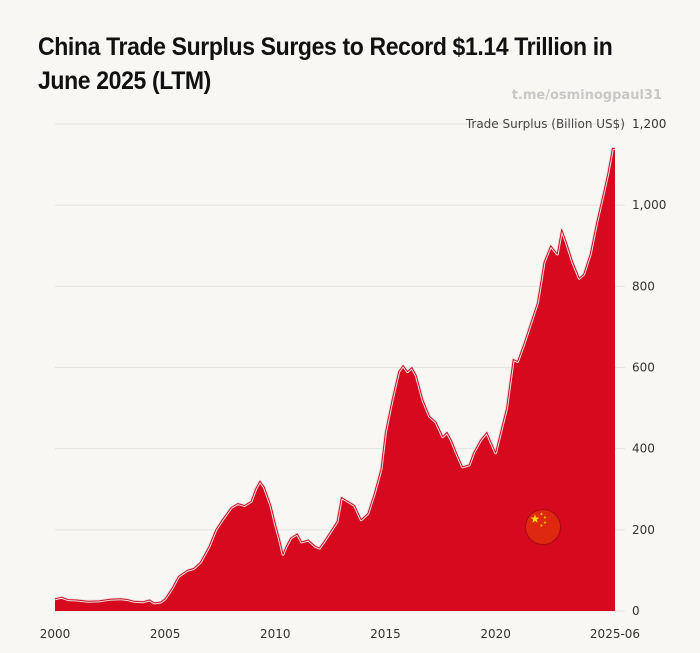 Image resolution: width=700 pixels, height=653 pixels. I want to click on y-tick-label: 400, so click(643, 449).